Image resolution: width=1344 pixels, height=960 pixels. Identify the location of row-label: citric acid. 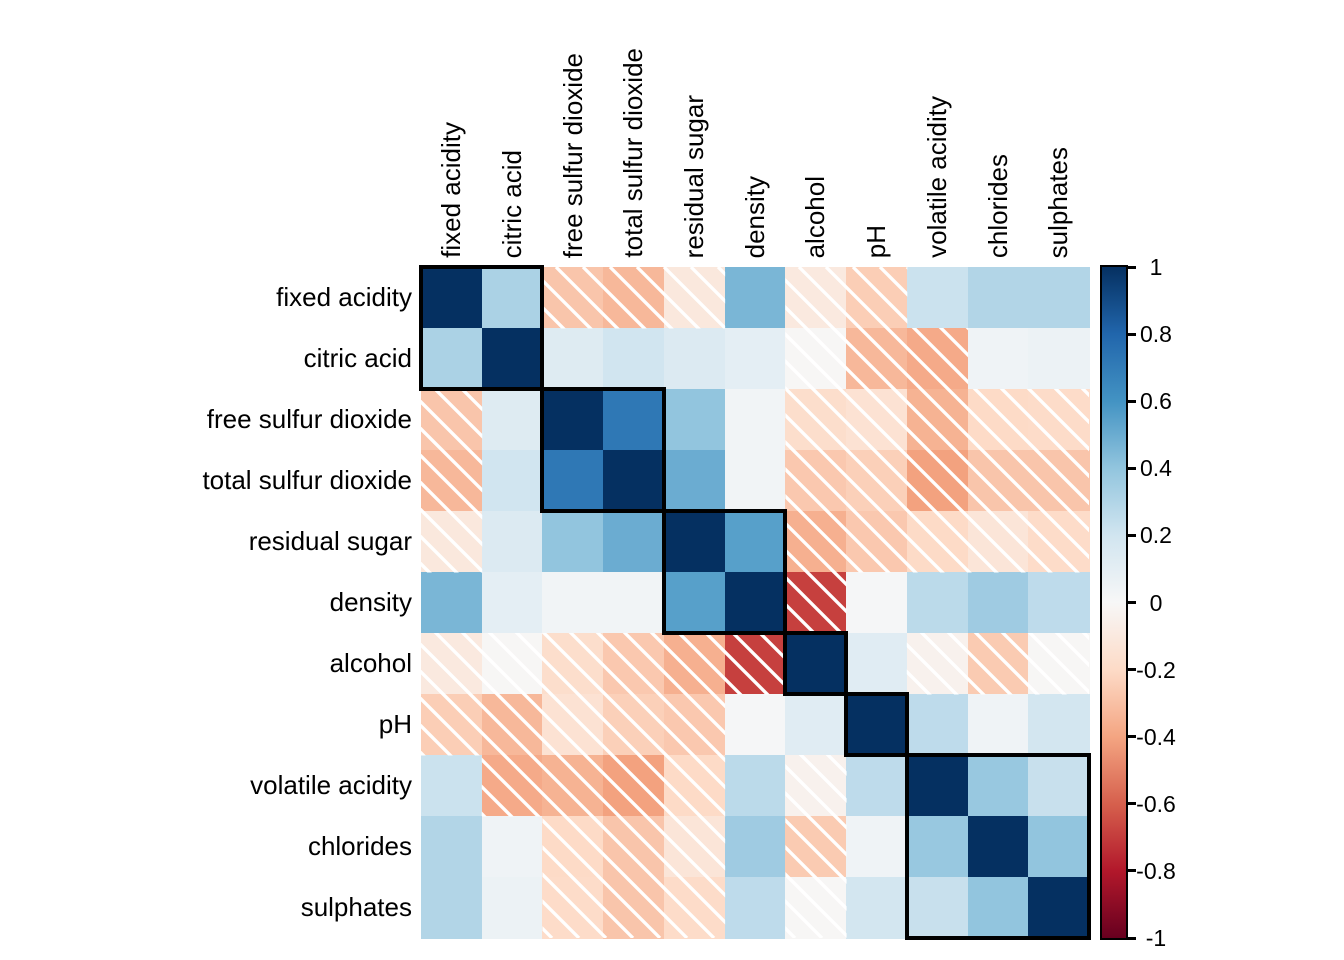
(357, 358).